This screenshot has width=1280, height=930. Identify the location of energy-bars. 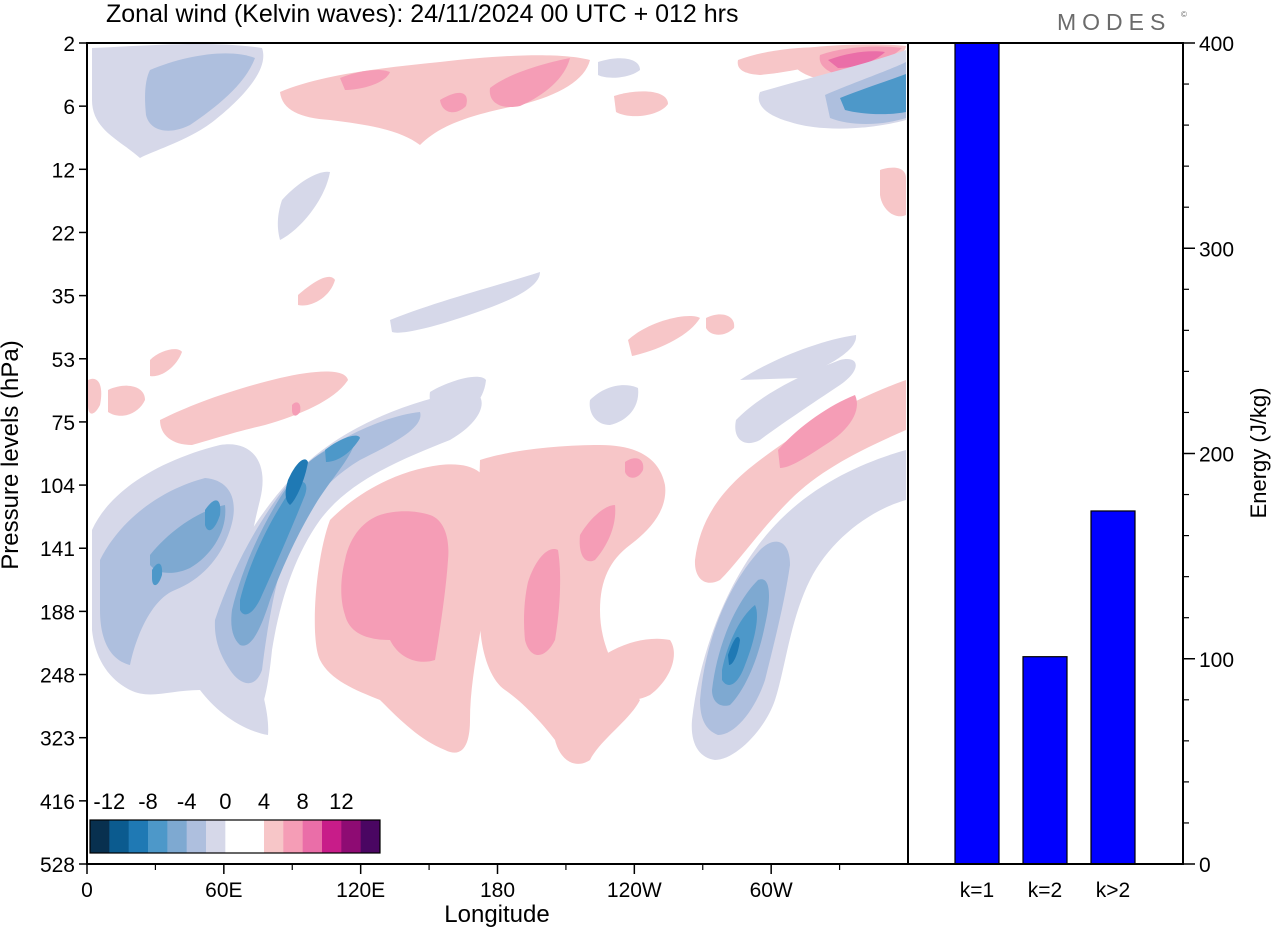
(1045, 453).